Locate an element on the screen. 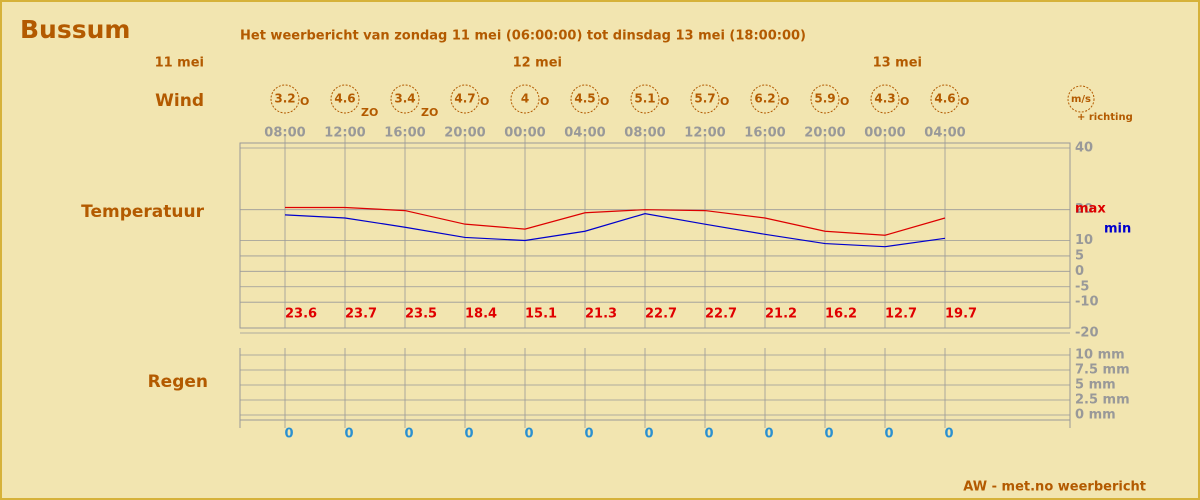 Image resolution: width=1200 pixels, height=500 pixels. temp-value-label: 19.7 is located at coordinates (961, 314).